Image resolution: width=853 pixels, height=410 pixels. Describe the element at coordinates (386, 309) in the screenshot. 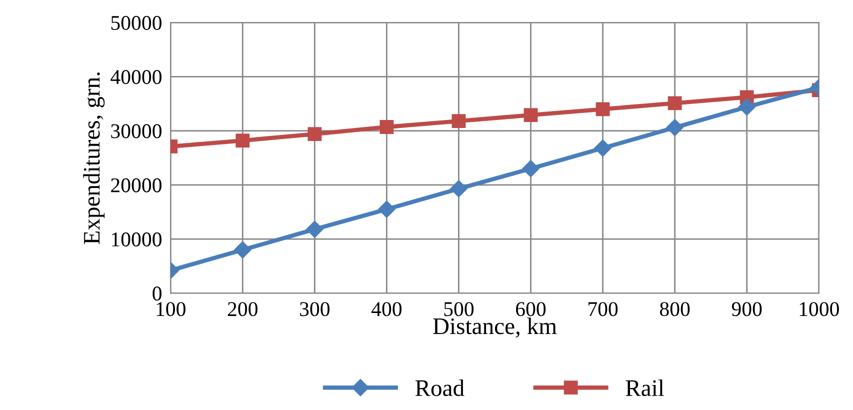

I see `x-tick-label: 400` at that location.